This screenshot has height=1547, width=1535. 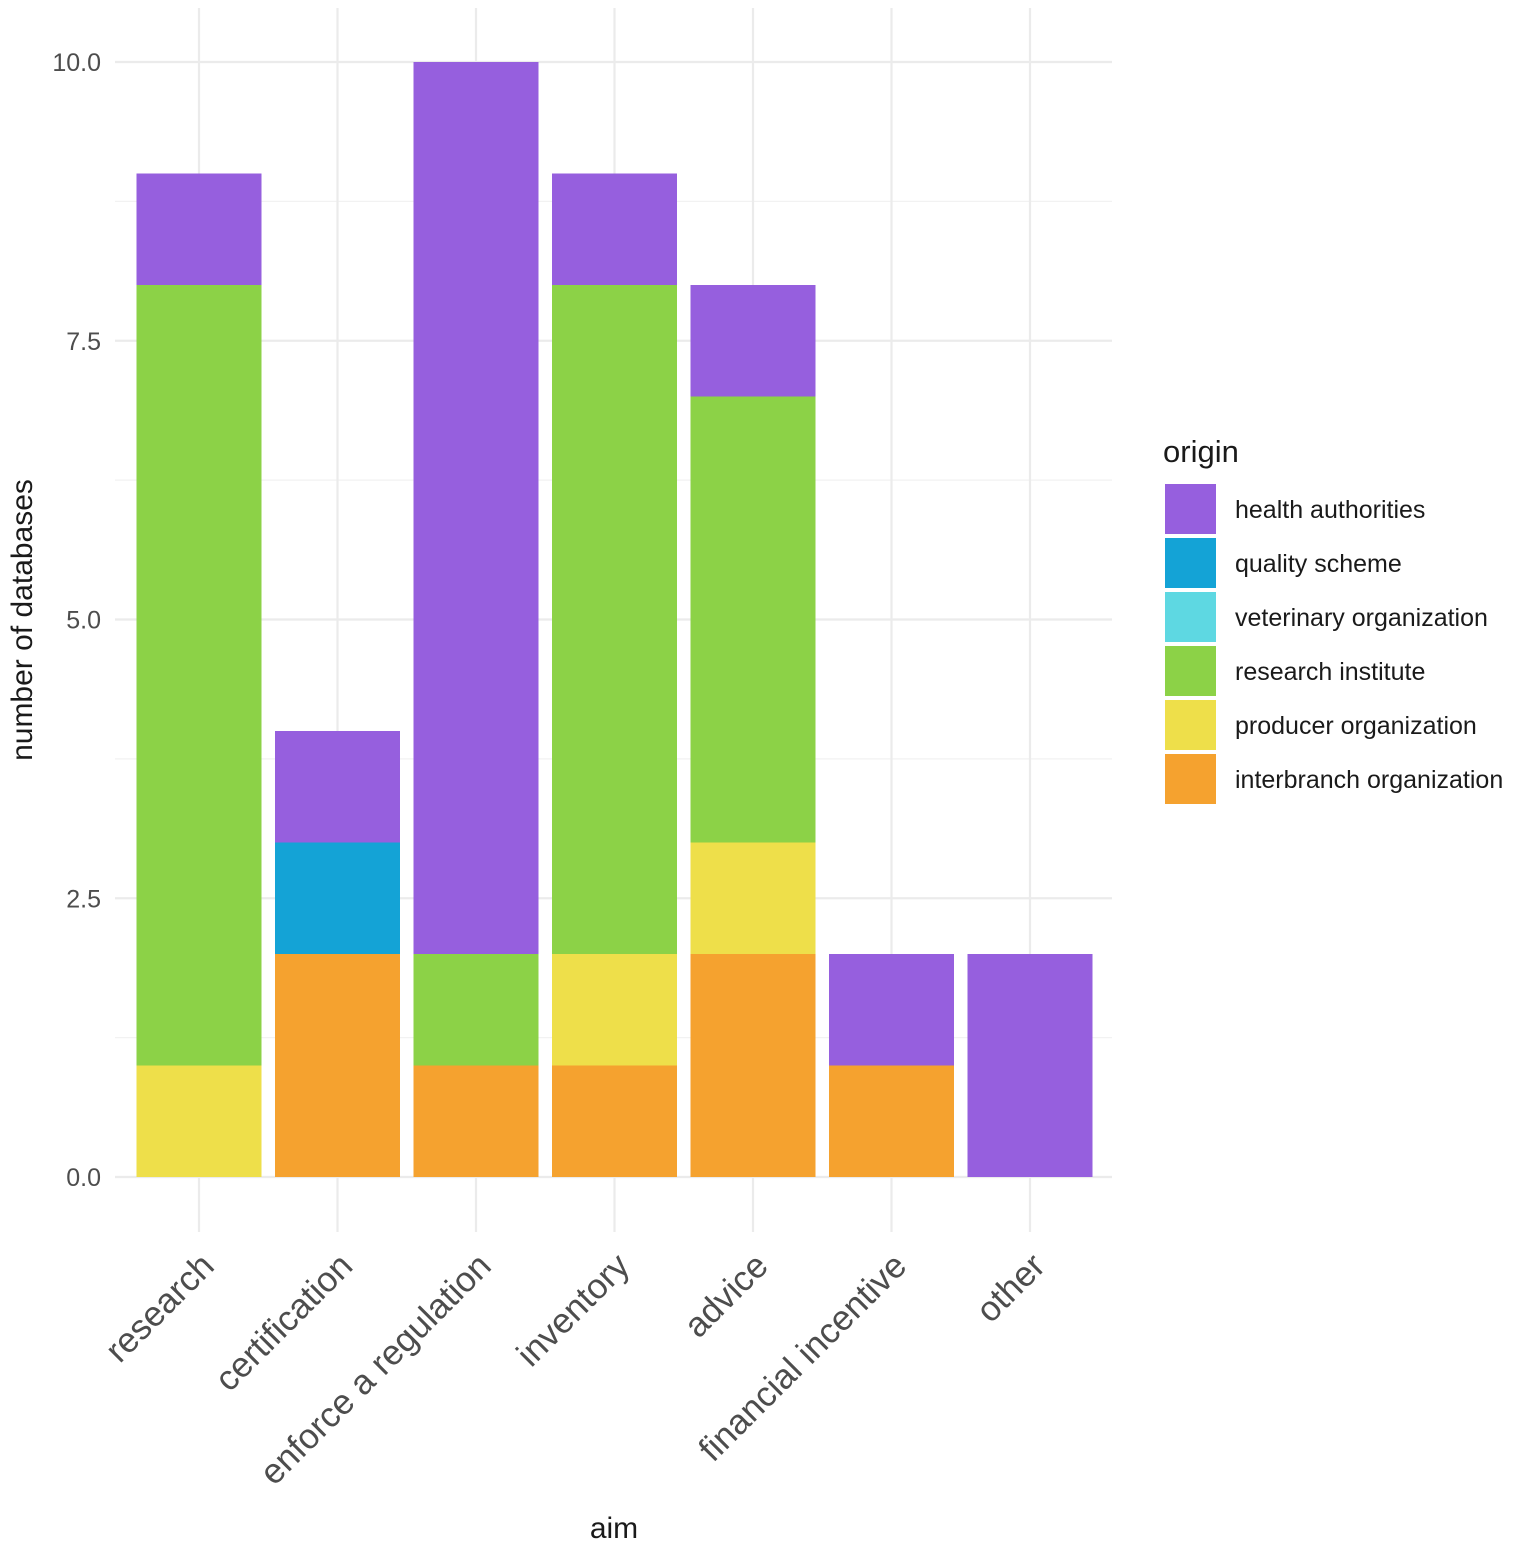 What do you see at coordinates (83, 621) in the screenshot?
I see `y-tick-label: 5.0` at bounding box center [83, 621].